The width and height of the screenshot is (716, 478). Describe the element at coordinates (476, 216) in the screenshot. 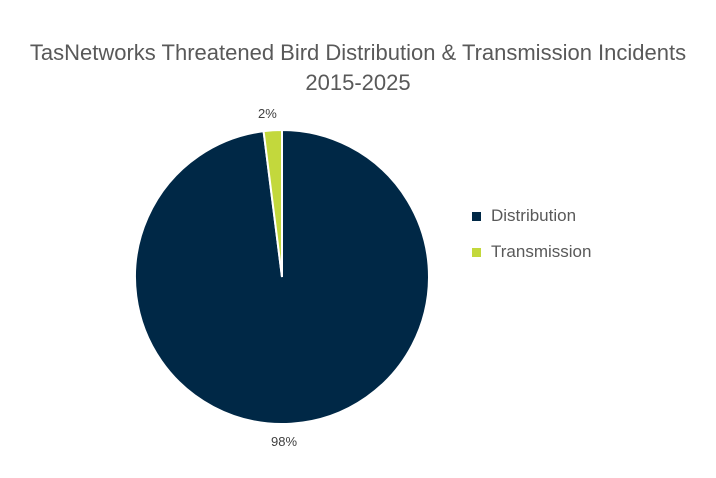

I see `legend-swatch-distribution` at that location.